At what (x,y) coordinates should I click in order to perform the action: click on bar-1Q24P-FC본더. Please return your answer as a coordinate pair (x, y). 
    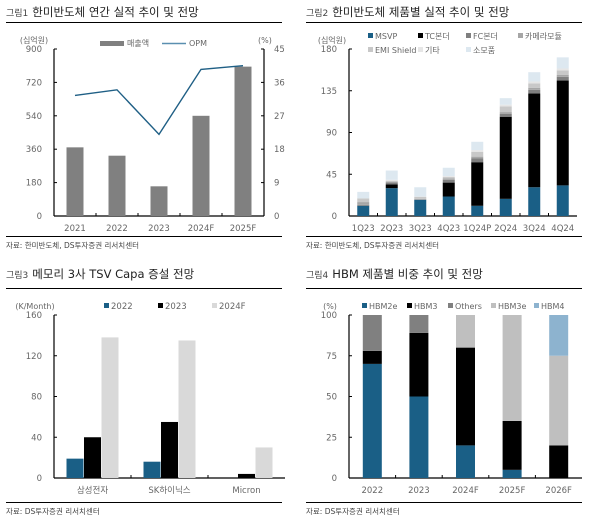
    Looking at the image, I should click on (477, 160).